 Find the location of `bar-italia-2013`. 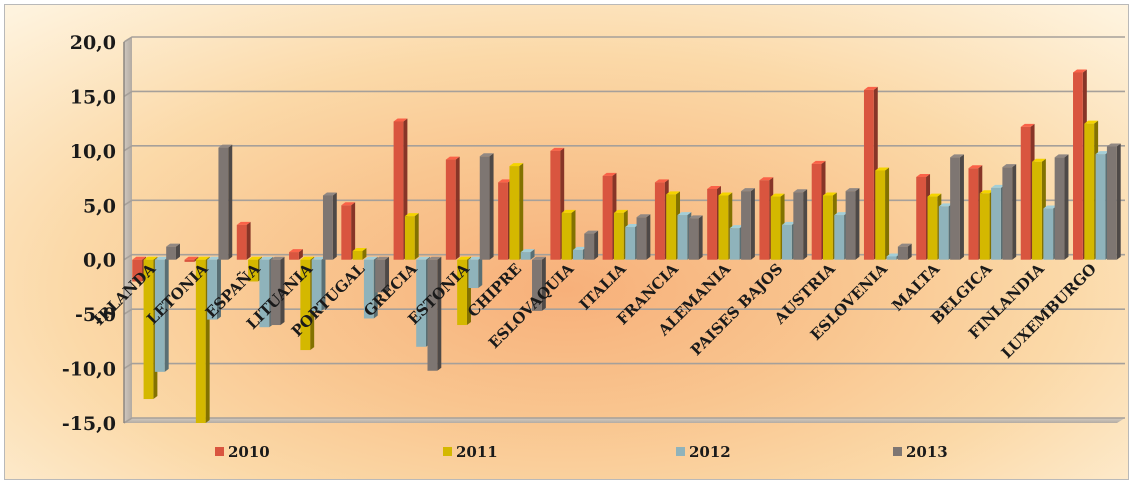

bar-italia-2013 is located at coordinates (644, 236).